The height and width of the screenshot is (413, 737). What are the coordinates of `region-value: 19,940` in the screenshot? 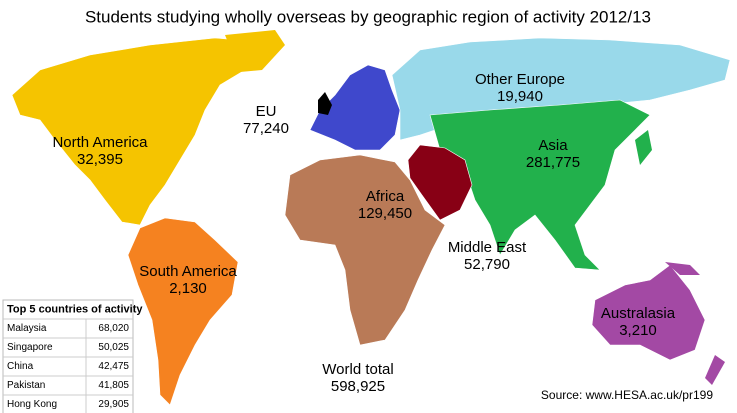 It's located at (520, 96).